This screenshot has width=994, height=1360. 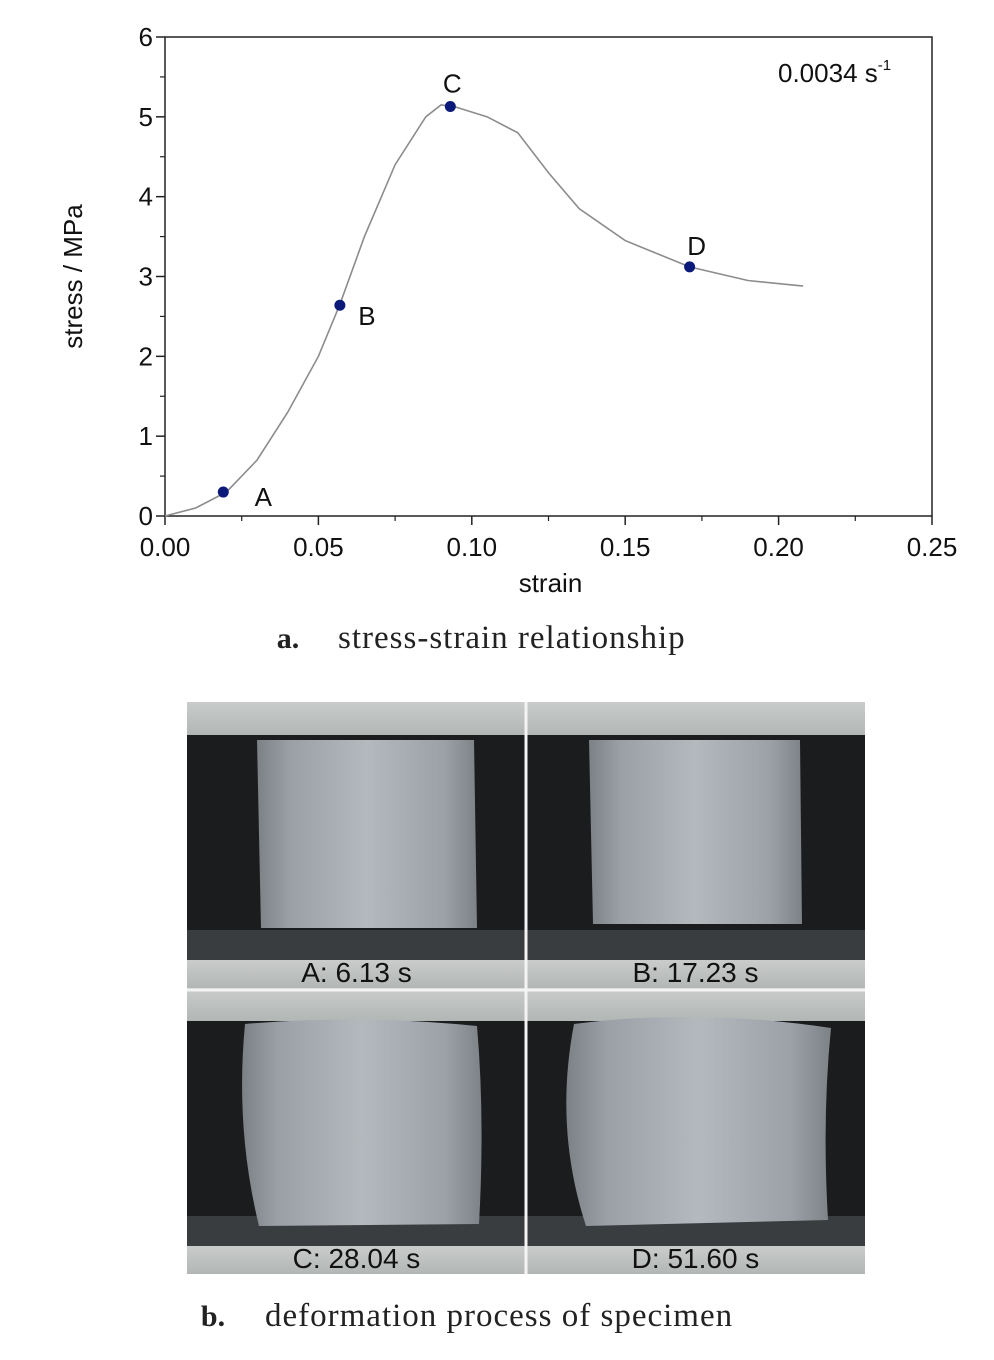 I want to click on photo-caption: D: 51.60 s, so click(x=696, y=1258).